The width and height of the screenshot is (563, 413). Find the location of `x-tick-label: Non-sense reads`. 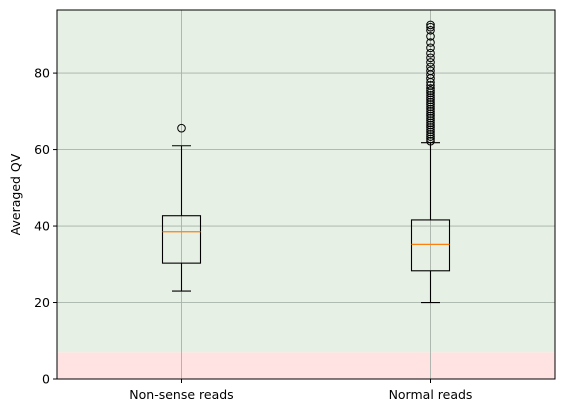

x-tick-label: Non-sense reads is located at coordinates (181, 394).